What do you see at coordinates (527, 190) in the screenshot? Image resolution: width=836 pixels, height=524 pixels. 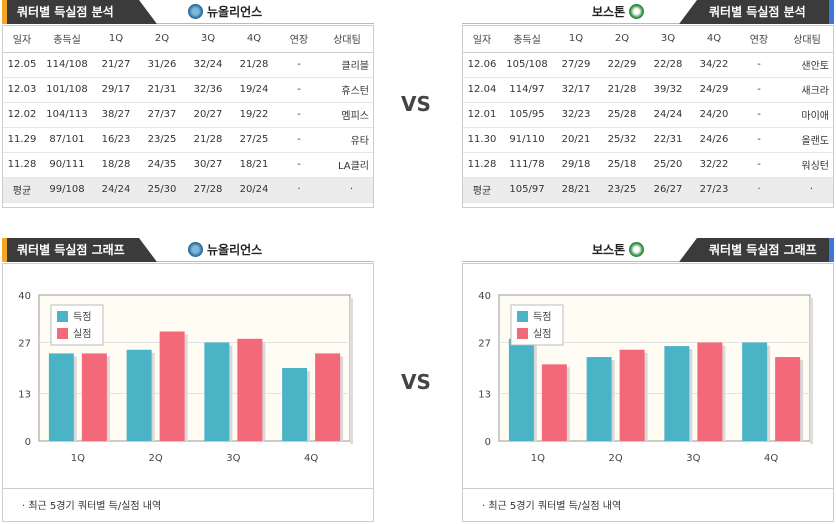 I see `table-average-cell: 105/97` at bounding box center [527, 190].